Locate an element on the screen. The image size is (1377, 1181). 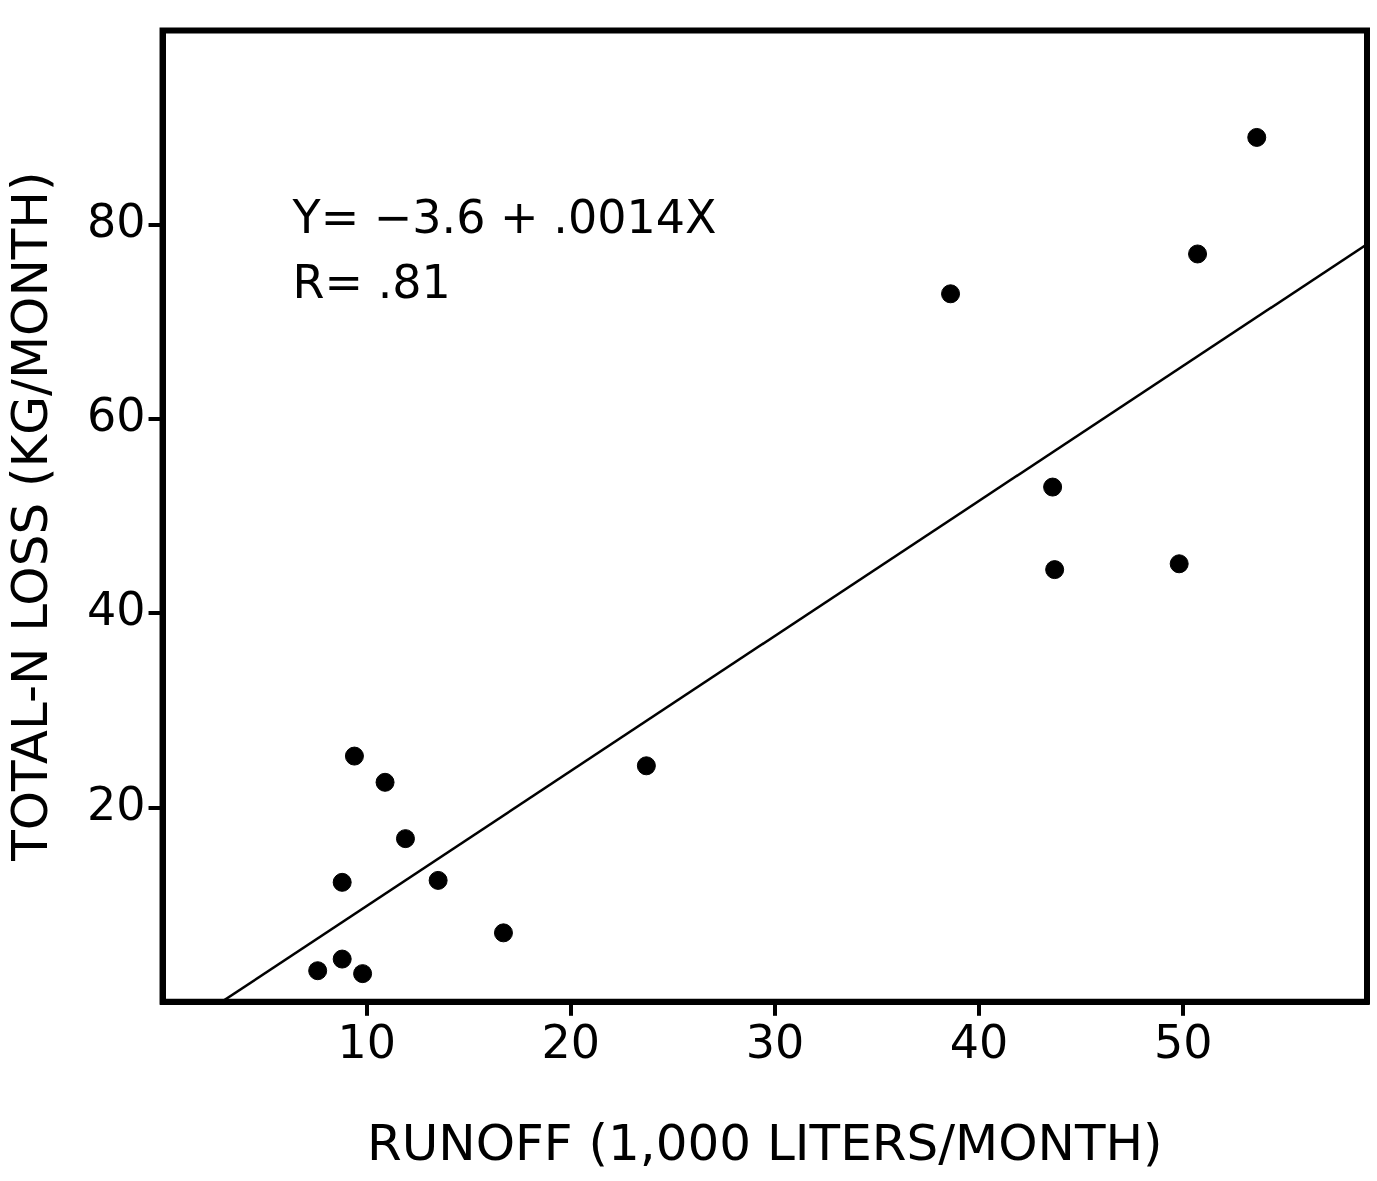
y-tick-label: 80 is located at coordinates (116, 220).